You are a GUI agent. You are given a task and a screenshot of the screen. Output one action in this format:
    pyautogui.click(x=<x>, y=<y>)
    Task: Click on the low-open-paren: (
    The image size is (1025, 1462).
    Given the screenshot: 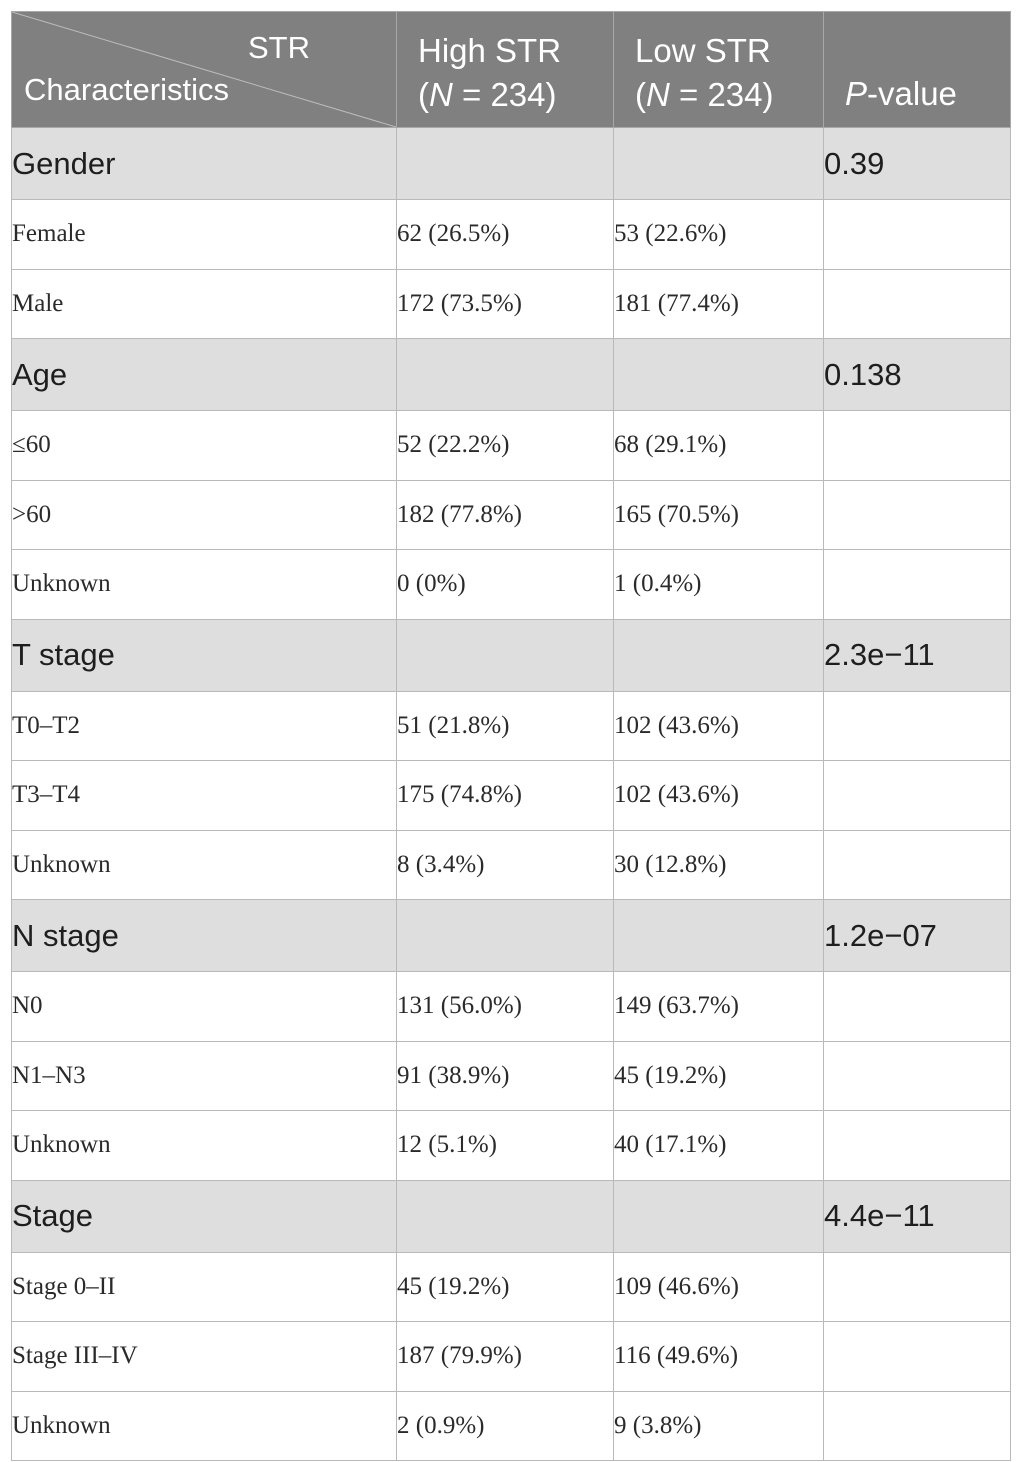 What is the action you would take?
    pyautogui.click(x=640, y=94)
    